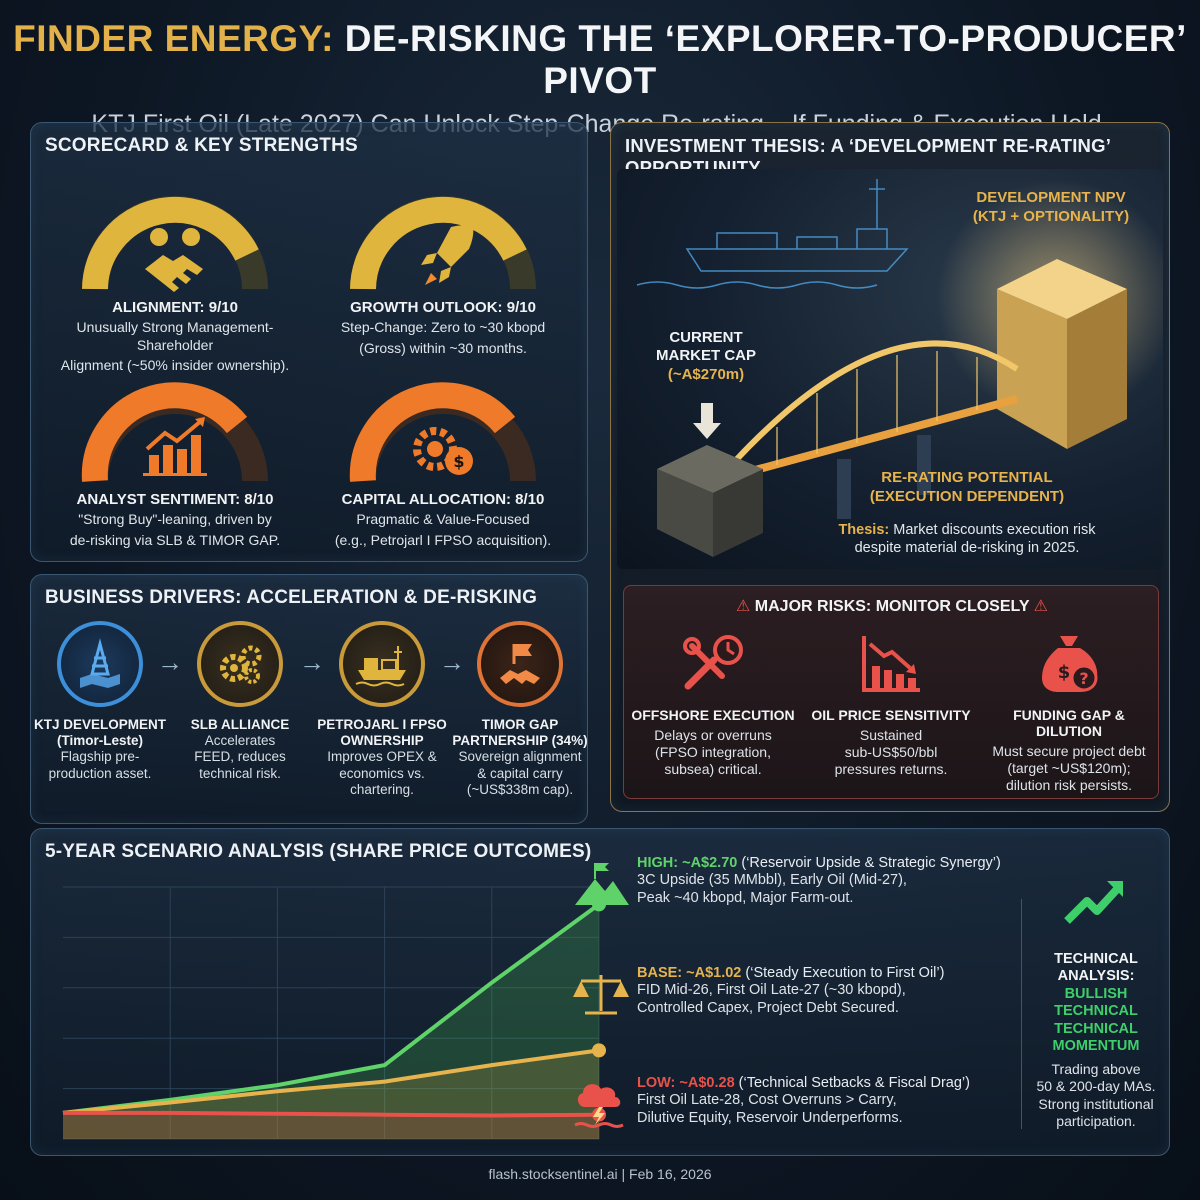 The width and height of the screenshot is (1200, 1200). What do you see at coordinates (240, 773) in the screenshot?
I see `driver-desc-line: technical risk.` at bounding box center [240, 773].